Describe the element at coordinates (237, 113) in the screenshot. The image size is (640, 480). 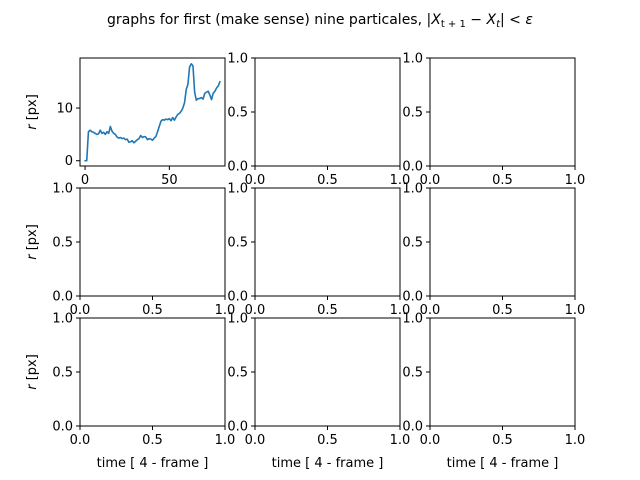
I see `y-tick-label-r0c1-1: 0.5` at that location.